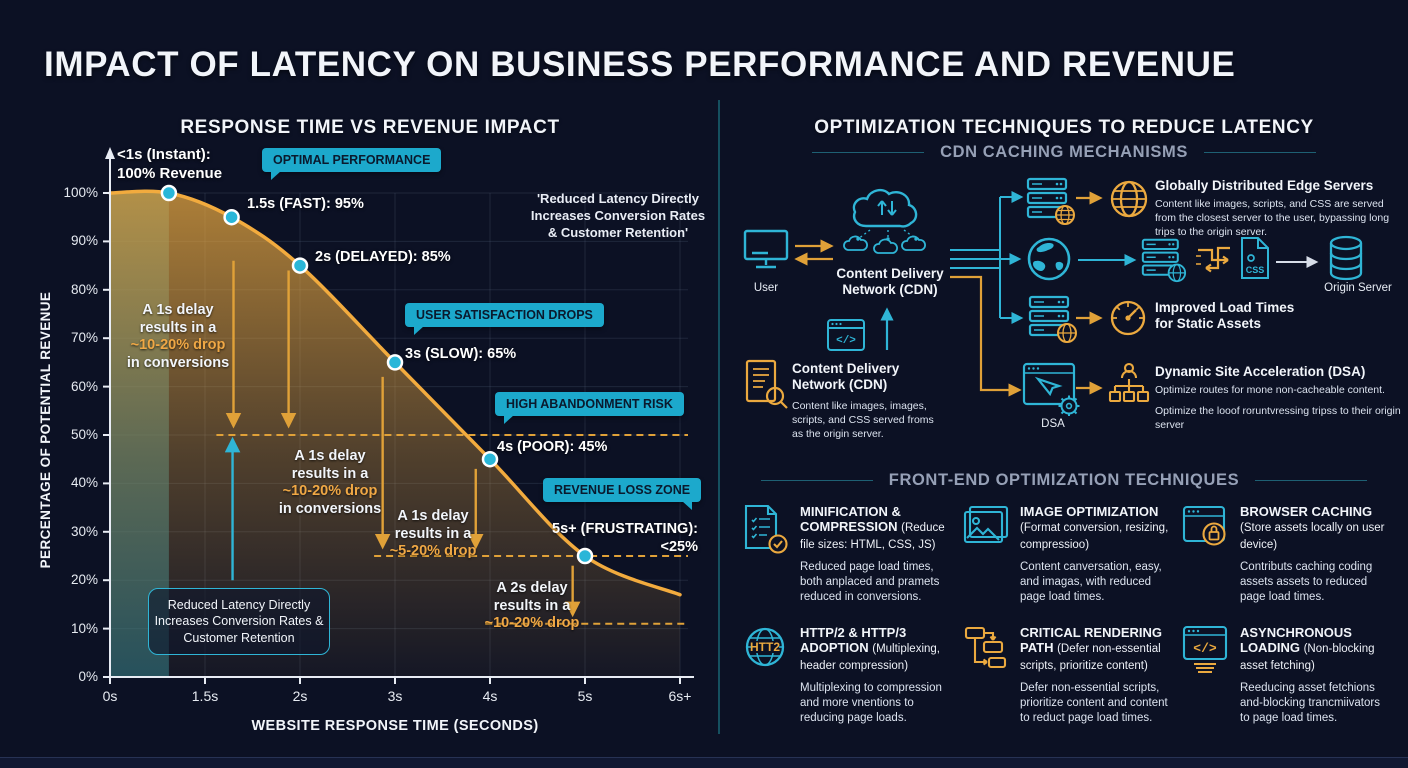 The height and width of the screenshot is (768, 1408). What do you see at coordinates (680, 696) in the screenshot?
I see `x-tick: 6s+` at bounding box center [680, 696].